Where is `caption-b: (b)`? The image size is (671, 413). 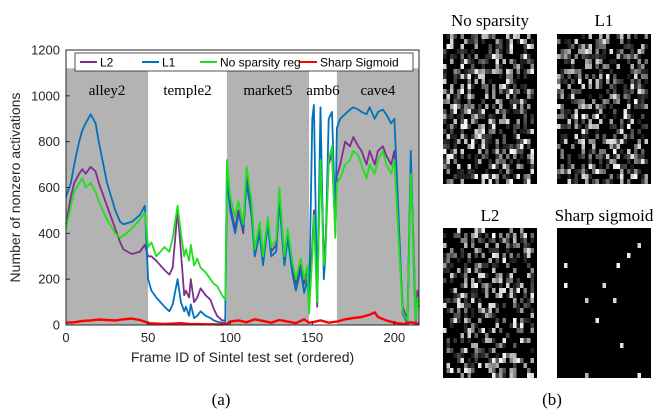 caption-b: (b) is located at coordinates (552, 399).